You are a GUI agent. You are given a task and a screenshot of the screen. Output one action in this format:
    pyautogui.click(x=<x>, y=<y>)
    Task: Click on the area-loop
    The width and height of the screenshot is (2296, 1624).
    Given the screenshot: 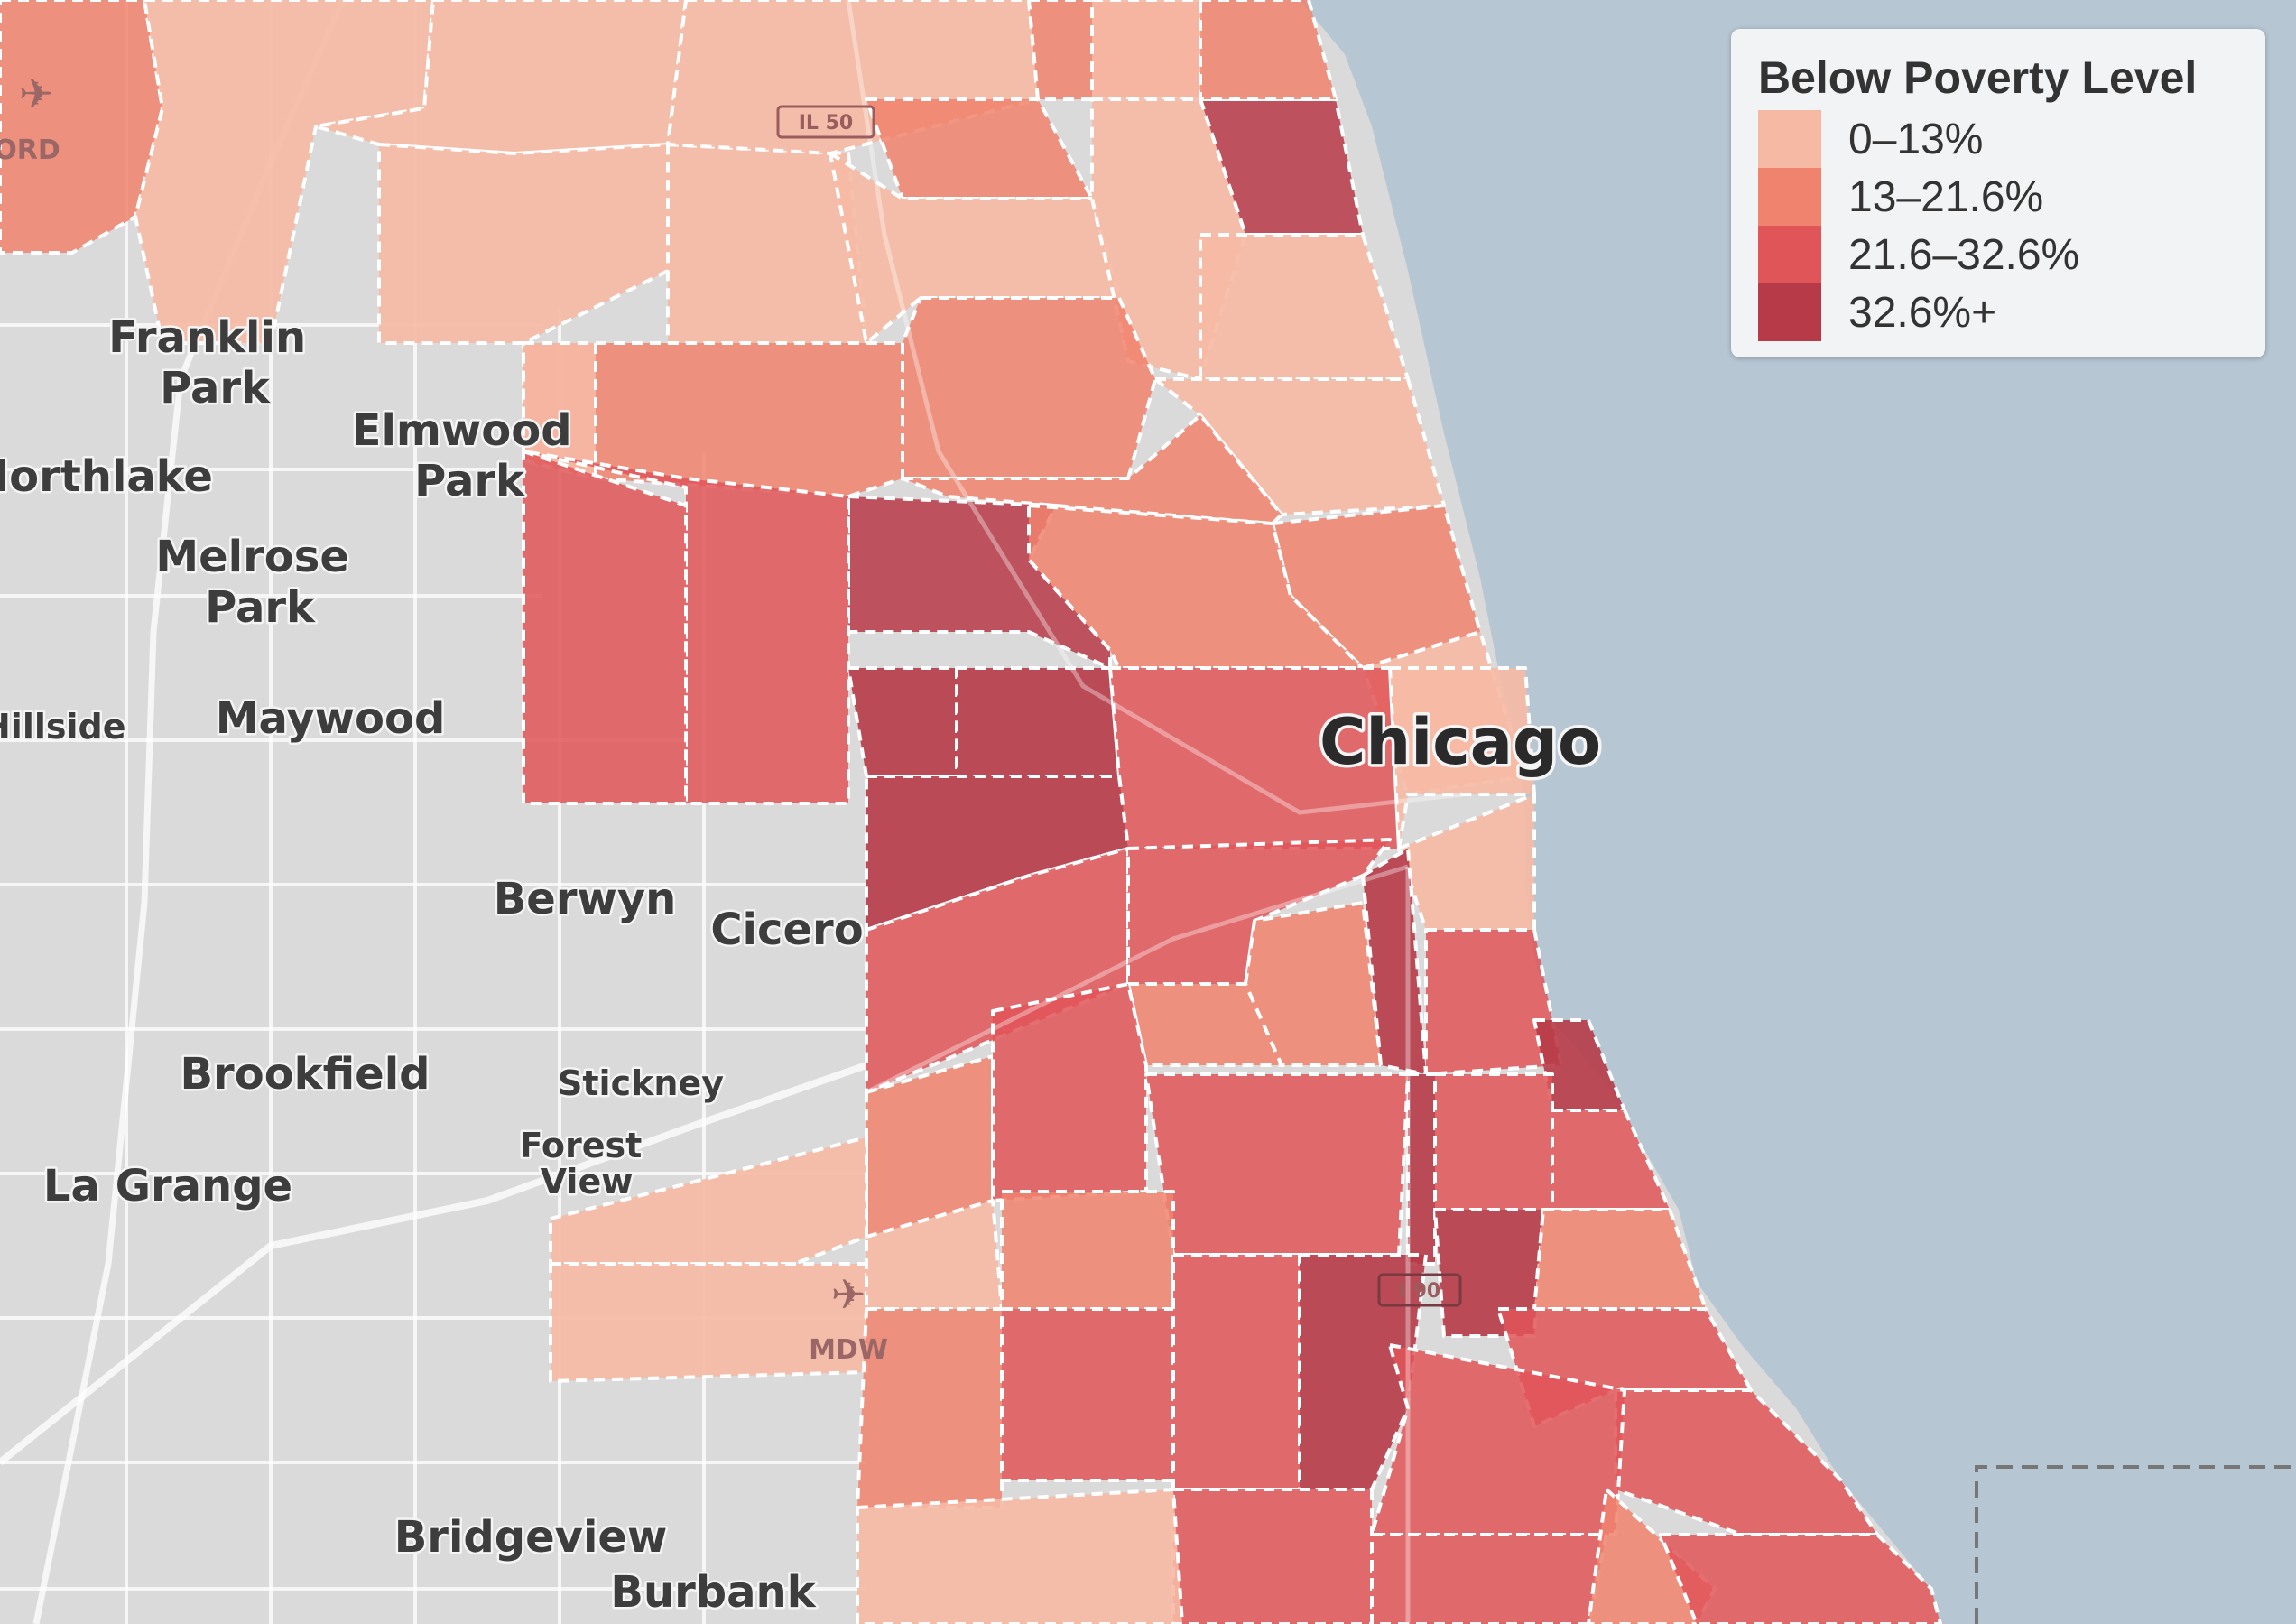 What is the action you would take?
    pyautogui.click(x=1462, y=758)
    